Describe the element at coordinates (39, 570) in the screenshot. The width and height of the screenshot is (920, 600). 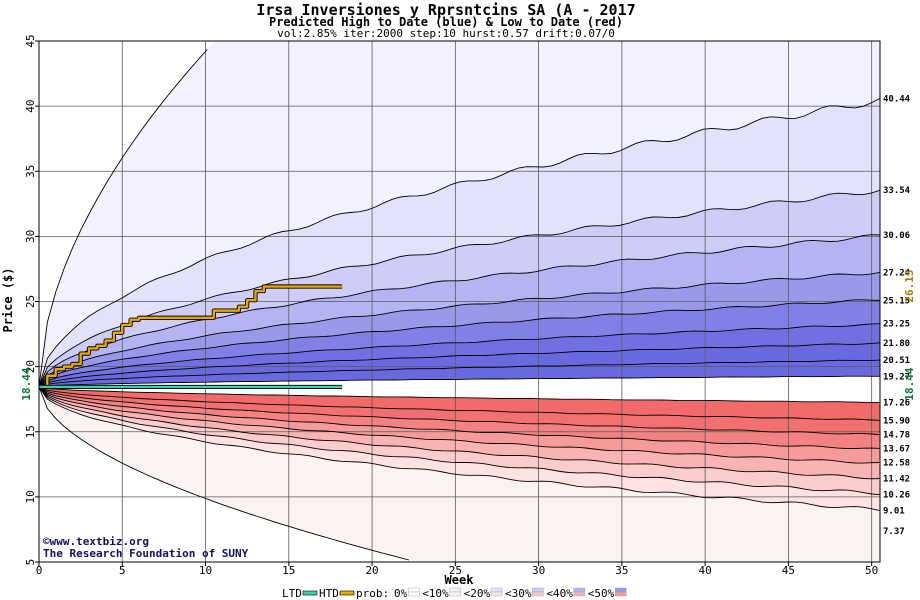
I see `x-tick-label: 0` at that location.